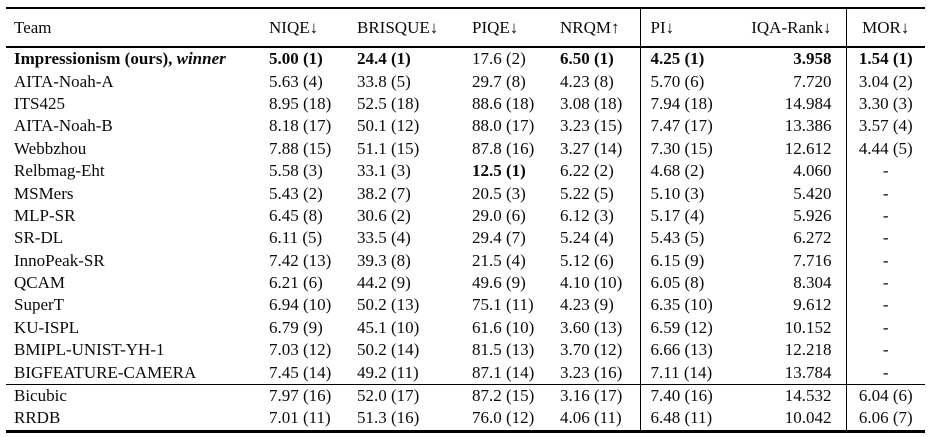 The image size is (931, 437). I want to click on metric-value-cell: 6.45 (8), so click(296, 215).